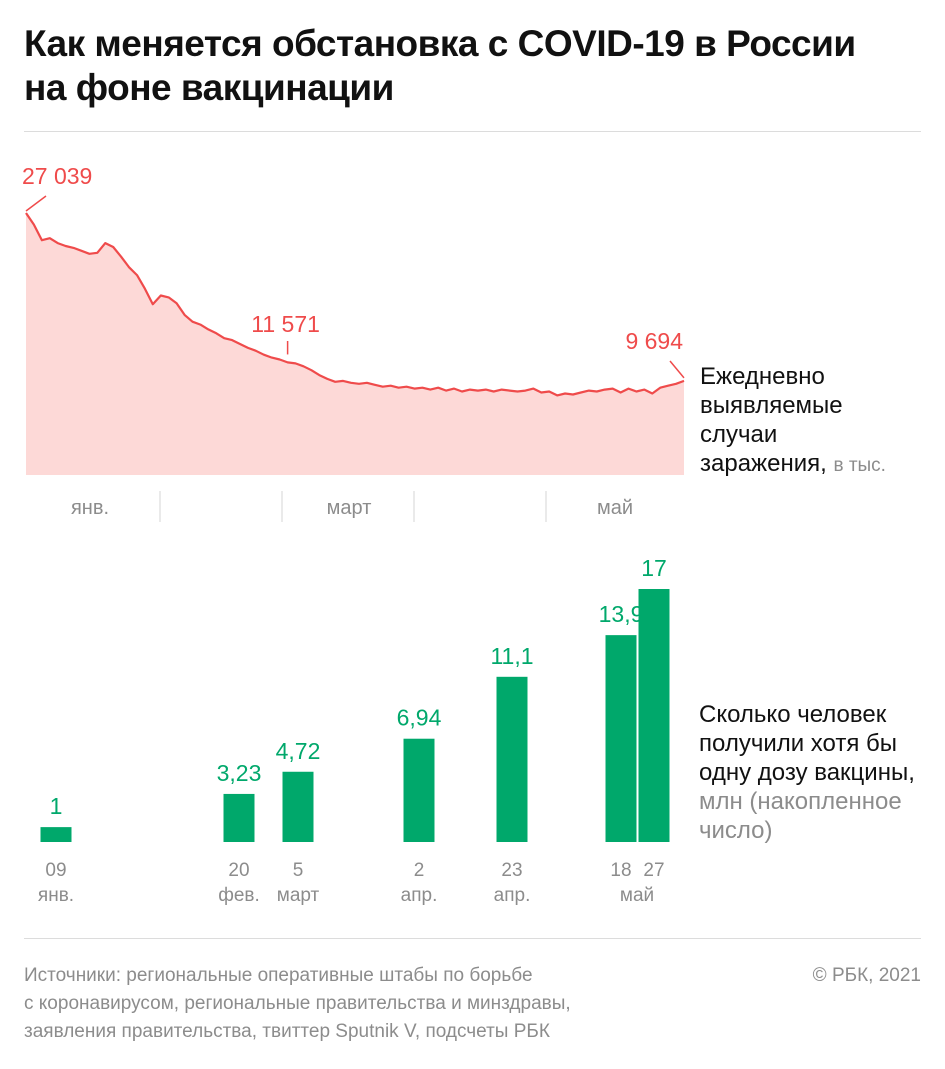 The image size is (945, 1069). I want to click on copyright: © РБК, 2021, so click(866, 975).